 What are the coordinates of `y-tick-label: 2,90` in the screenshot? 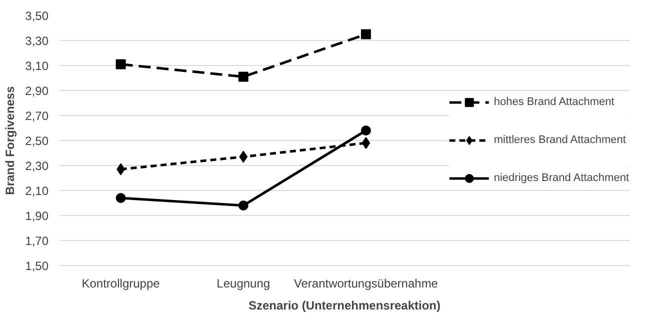 It's located at (37, 91).